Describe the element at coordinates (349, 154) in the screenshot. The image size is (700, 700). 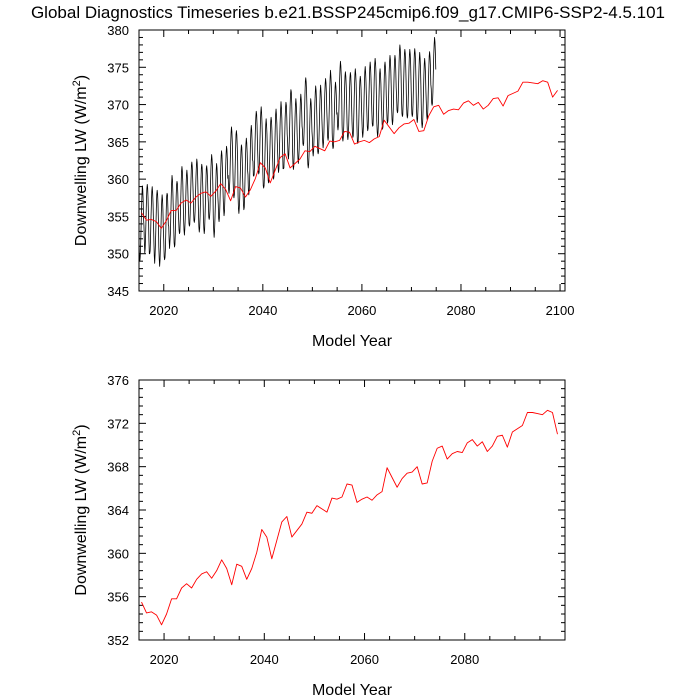
I see `annual-mean-series-line` at that location.